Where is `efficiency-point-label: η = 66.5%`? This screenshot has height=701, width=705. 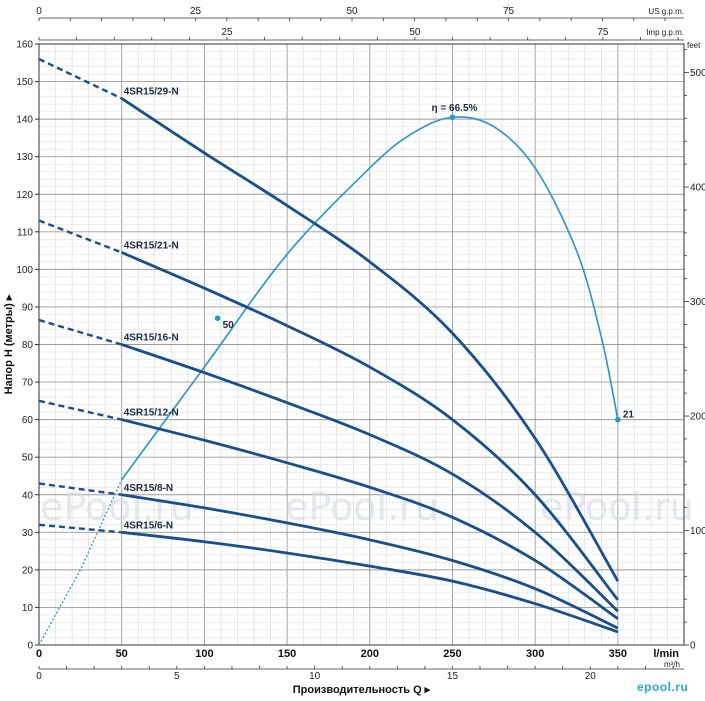 efficiency-point-label: η = 66.5% is located at coordinates (455, 108).